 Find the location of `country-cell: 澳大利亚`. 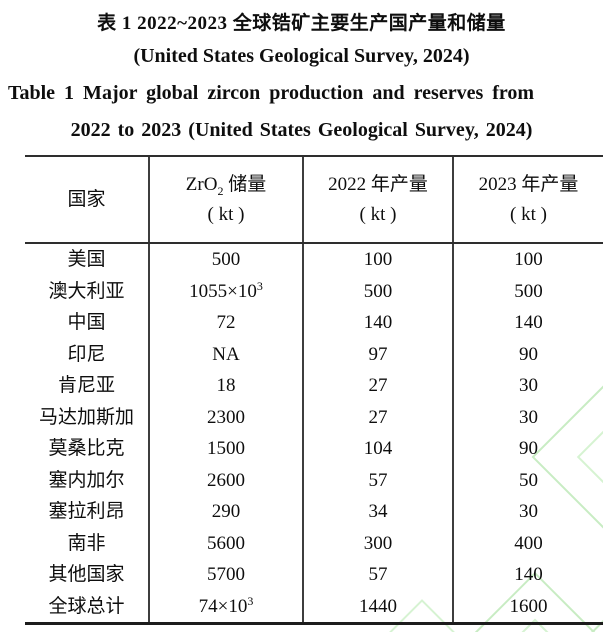

country-cell: 澳大利亚 is located at coordinates (86, 291).